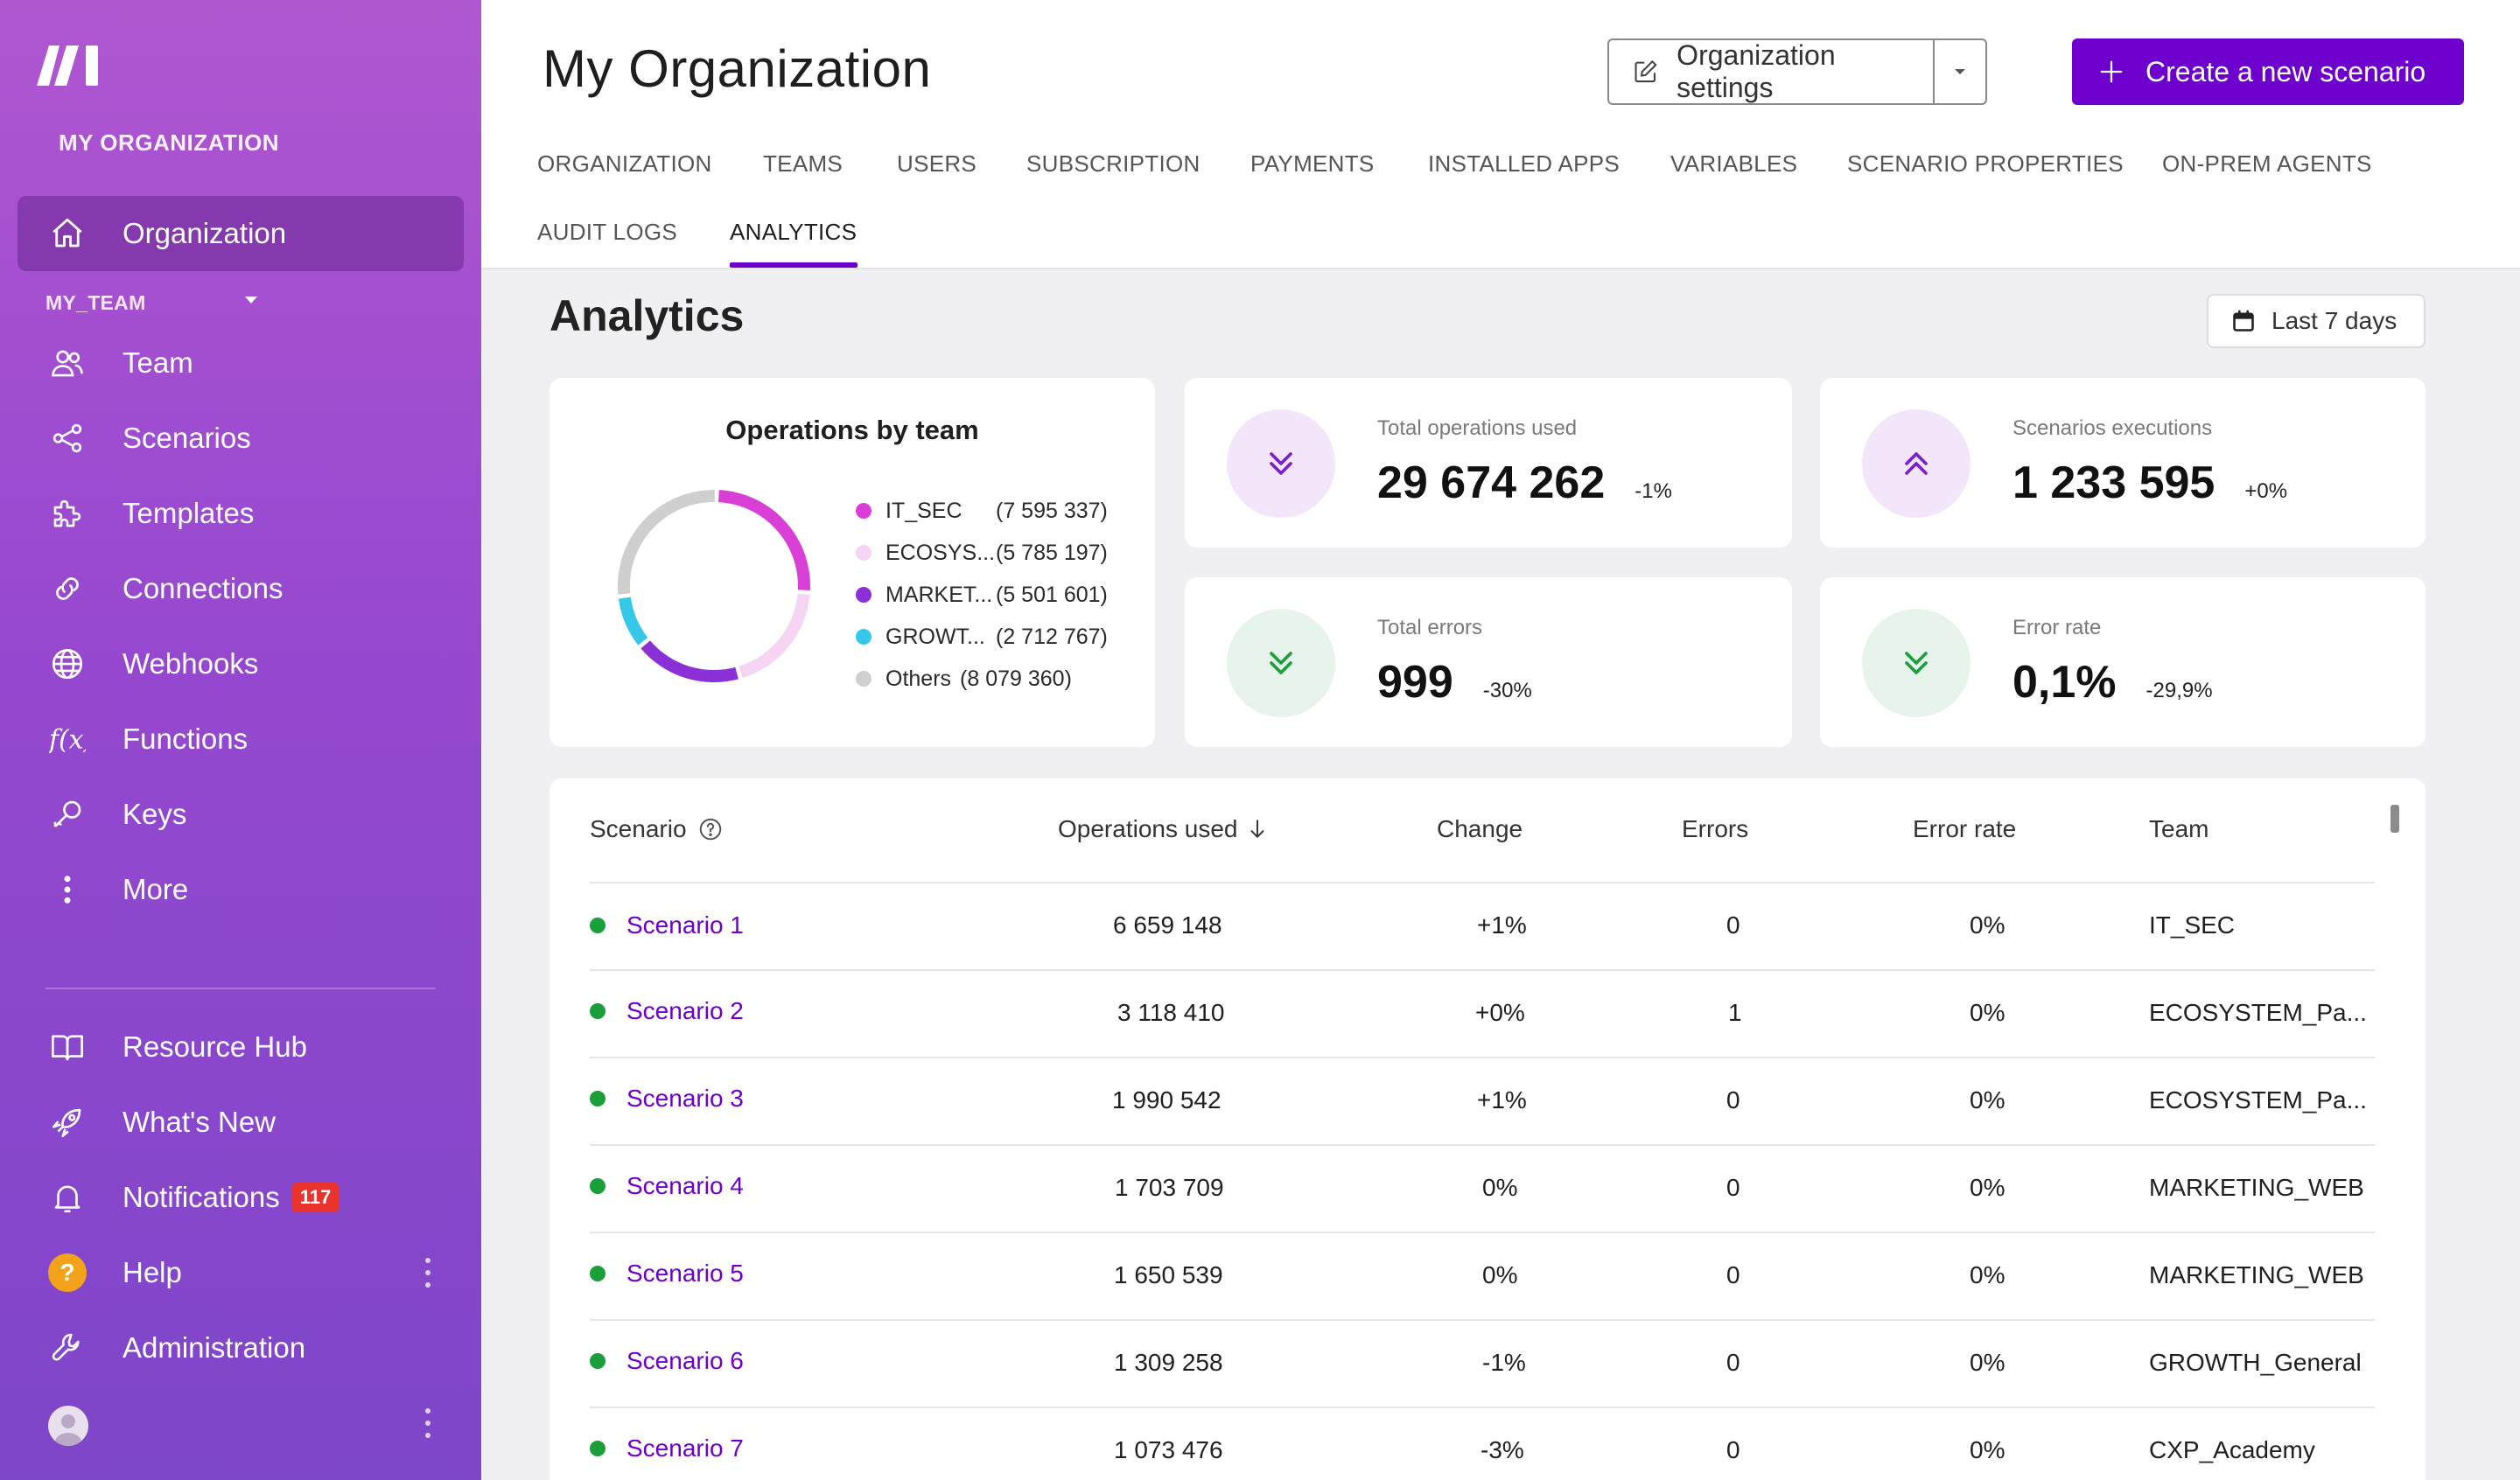 The height and width of the screenshot is (1480, 2520). What do you see at coordinates (96, 302) in the screenshot?
I see `team-selector-label: MY_TEAM` at bounding box center [96, 302].